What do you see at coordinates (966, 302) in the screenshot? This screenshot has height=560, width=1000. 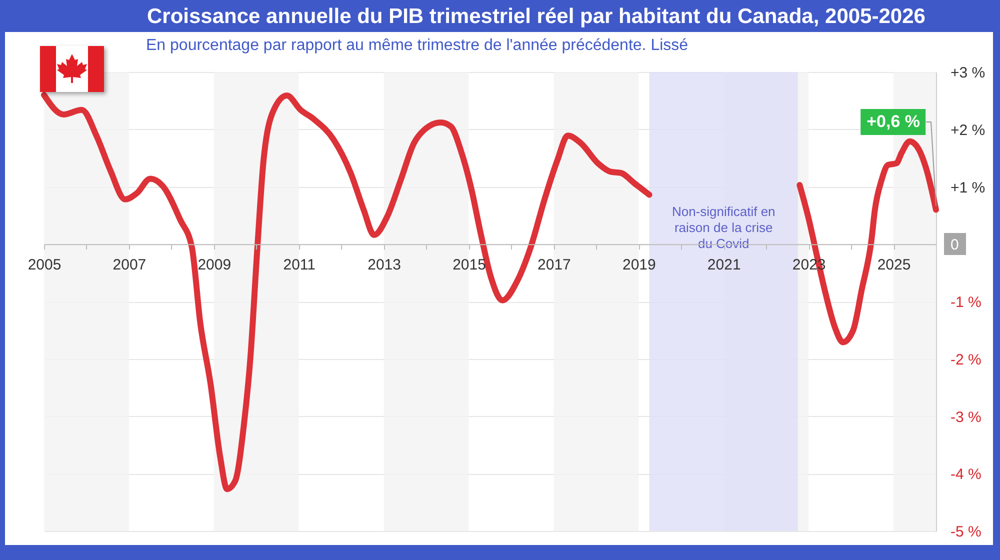 I see `y-tick-label: -1 %` at bounding box center [966, 302].